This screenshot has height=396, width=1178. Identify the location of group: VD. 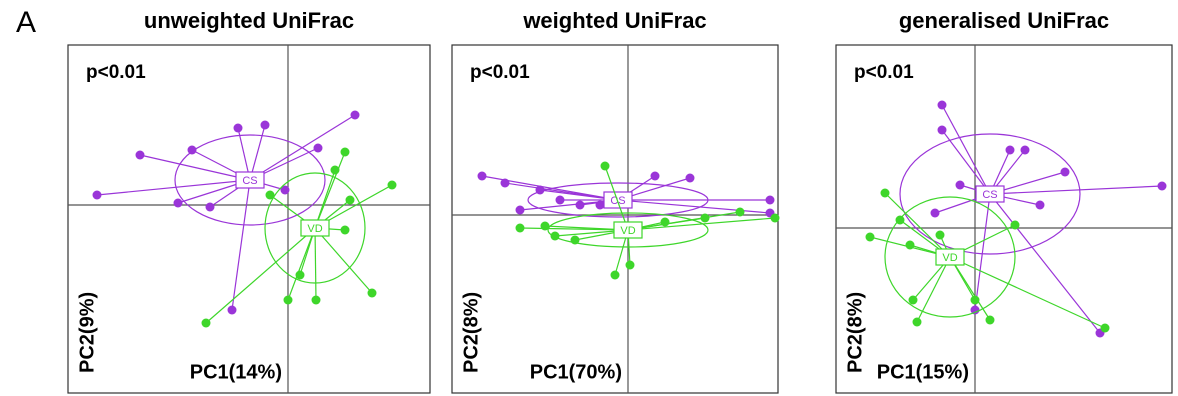
(647, 220).